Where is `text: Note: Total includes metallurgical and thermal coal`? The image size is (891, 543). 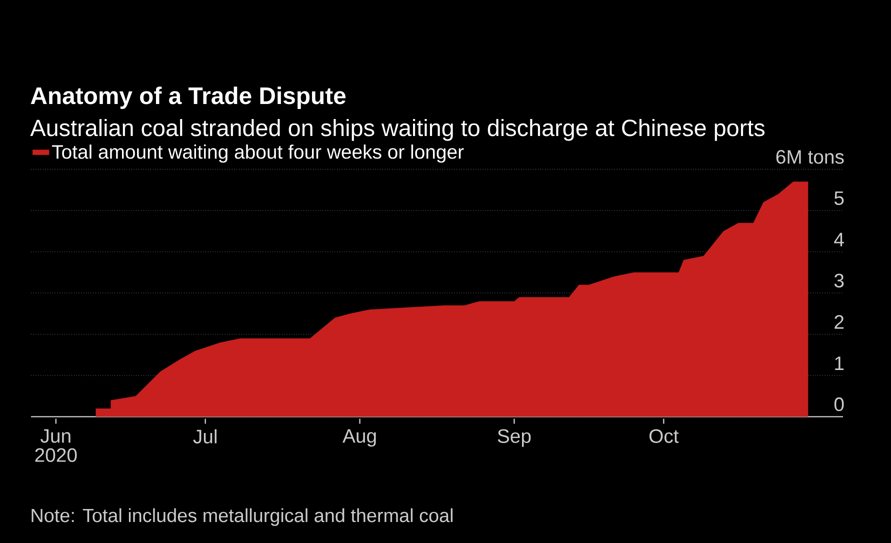
text: Note: Total includes metallurgical and thermal coal is located at coordinates (242, 517).